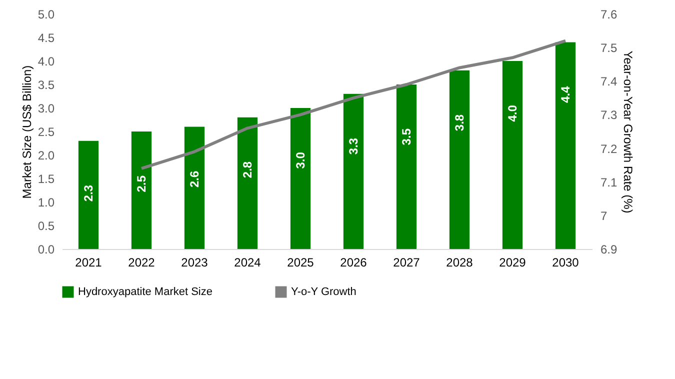 The width and height of the screenshot is (675, 379). What do you see at coordinates (46, 226) in the screenshot?
I see `y-tick-label: 0.5` at bounding box center [46, 226].